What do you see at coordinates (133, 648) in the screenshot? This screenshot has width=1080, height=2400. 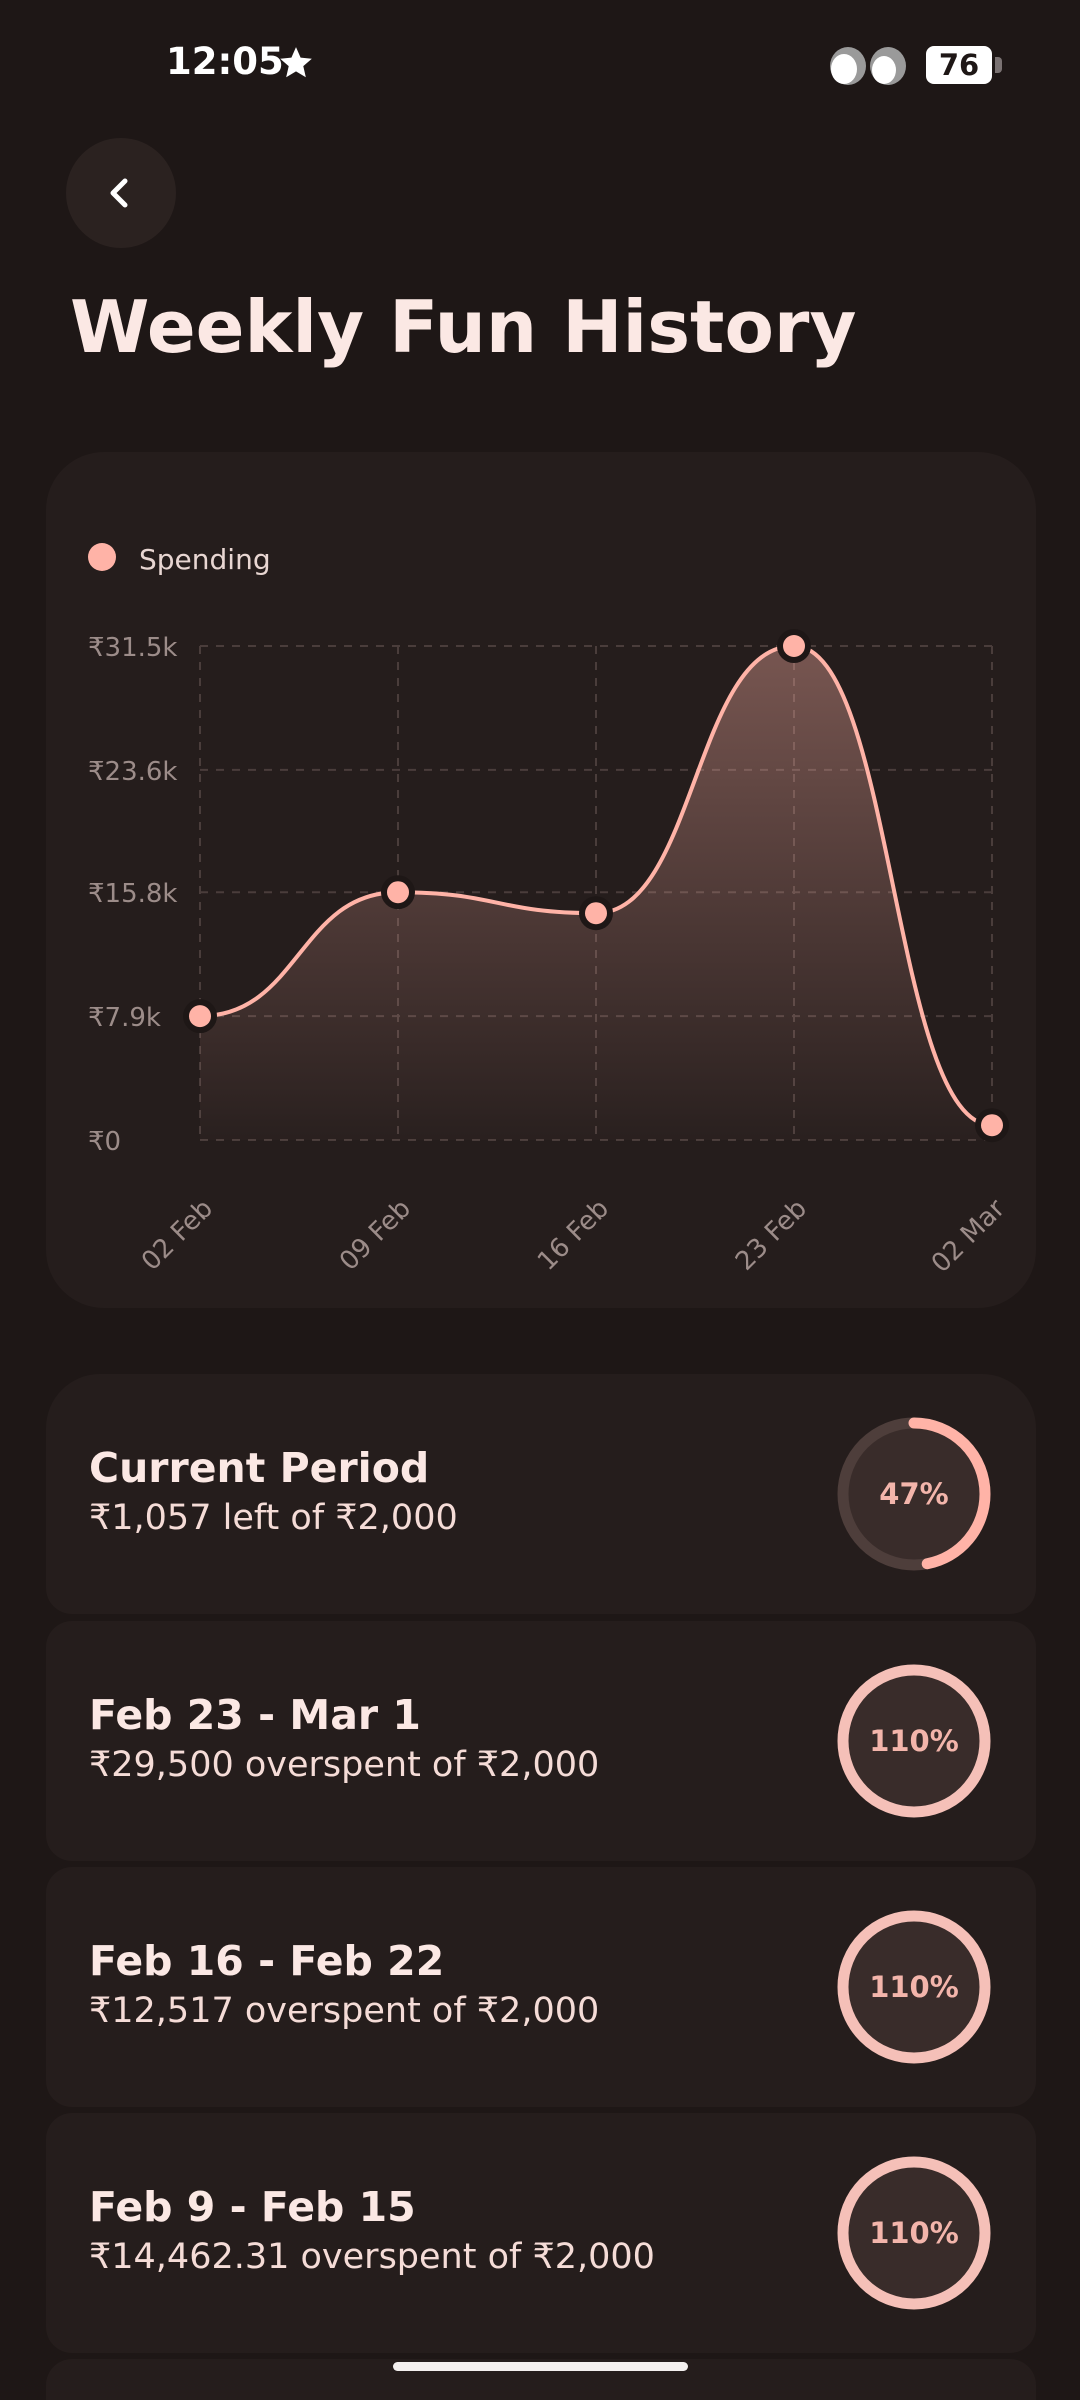 I see `y-tick-label: ₹31.5k` at bounding box center [133, 648].